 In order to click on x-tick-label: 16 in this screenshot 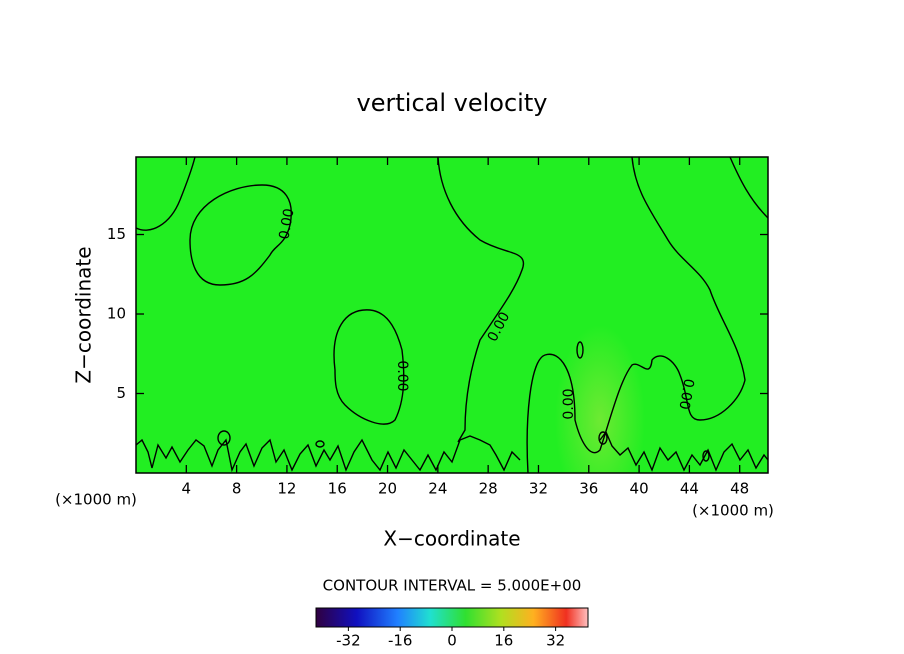, I will do `click(337, 489)`.